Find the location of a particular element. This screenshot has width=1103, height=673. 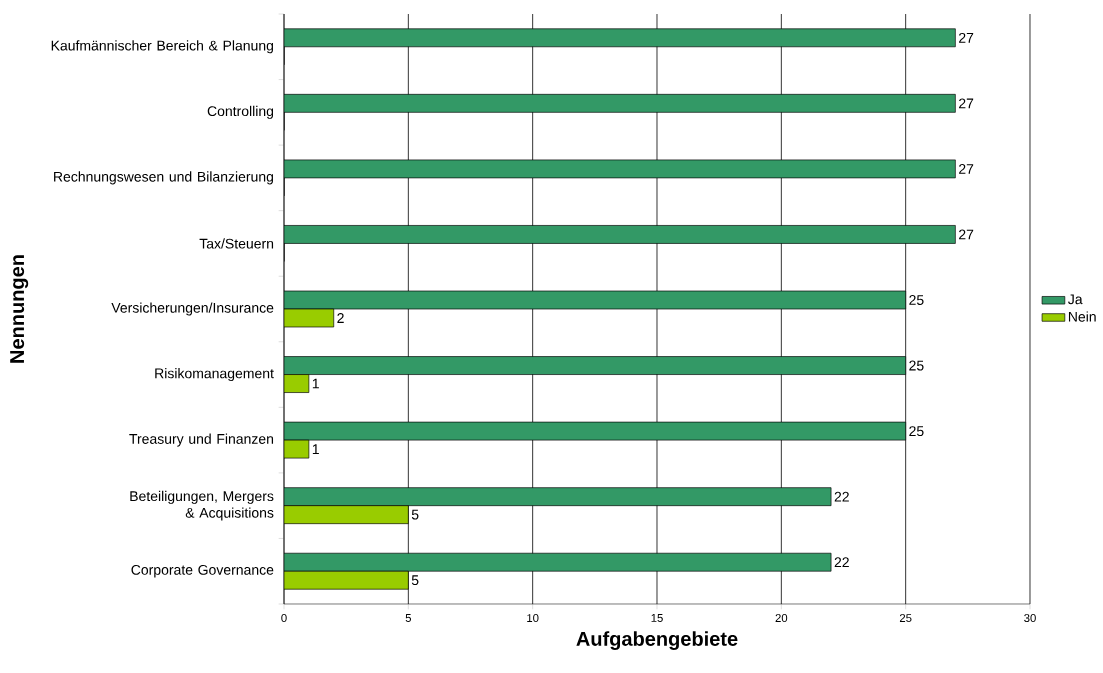

x-tick-label: 15 is located at coordinates (657, 618).